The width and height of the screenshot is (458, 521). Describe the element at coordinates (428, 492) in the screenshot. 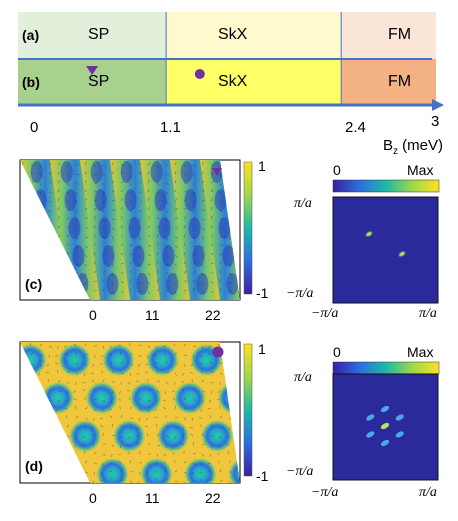

I see `fourier-d-xright: π/a` at that location.